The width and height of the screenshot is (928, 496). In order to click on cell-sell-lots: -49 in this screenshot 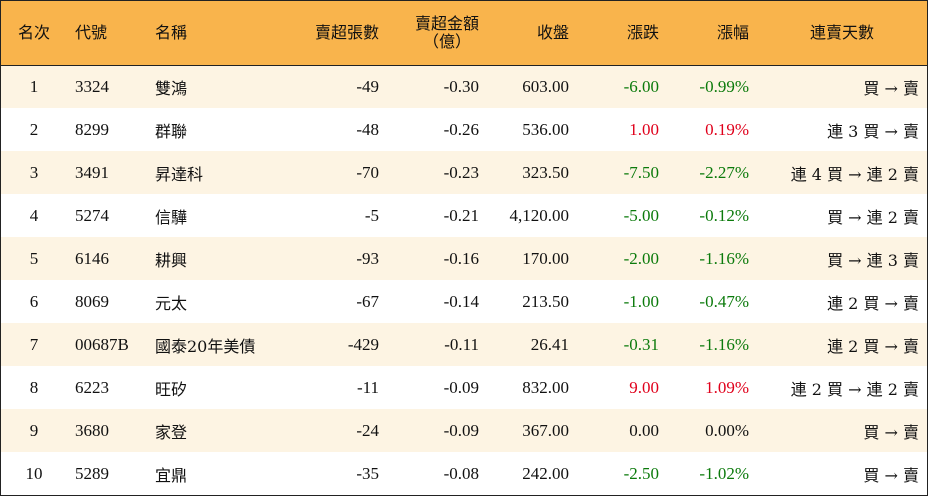, I will do `click(367, 86)`.